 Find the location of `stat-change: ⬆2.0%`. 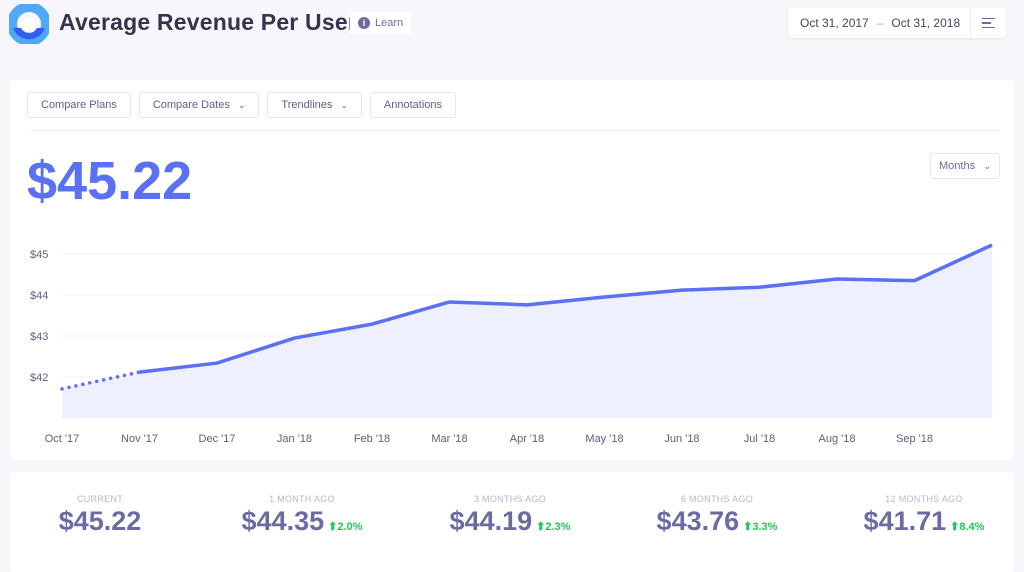

stat-change: ⬆2.0% is located at coordinates (345, 526).